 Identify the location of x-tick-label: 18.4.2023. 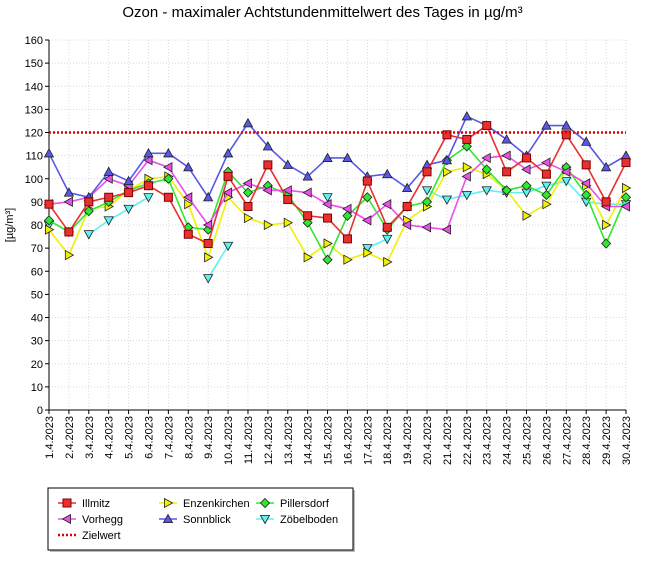
(388, 440).